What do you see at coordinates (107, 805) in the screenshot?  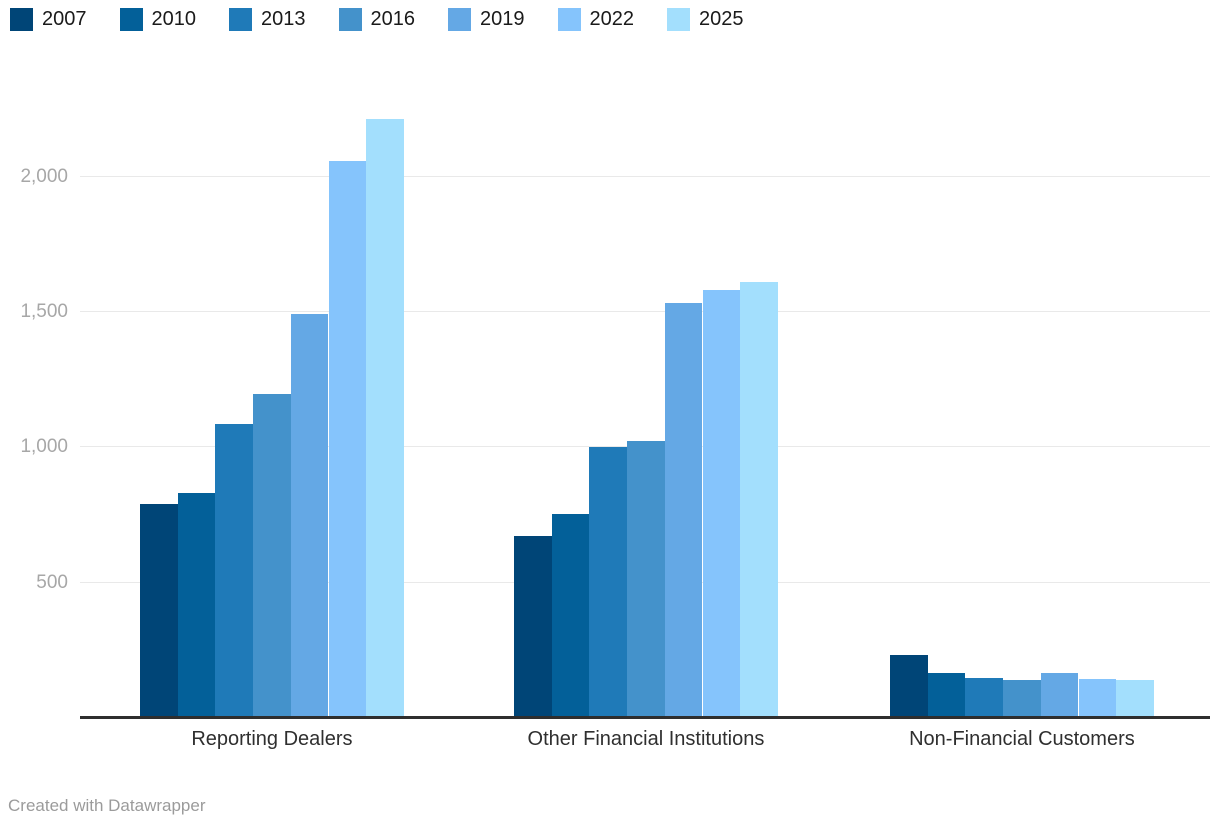 I see `datawrapper-credit: Created with Datawrapper` at bounding box center [107, 805].